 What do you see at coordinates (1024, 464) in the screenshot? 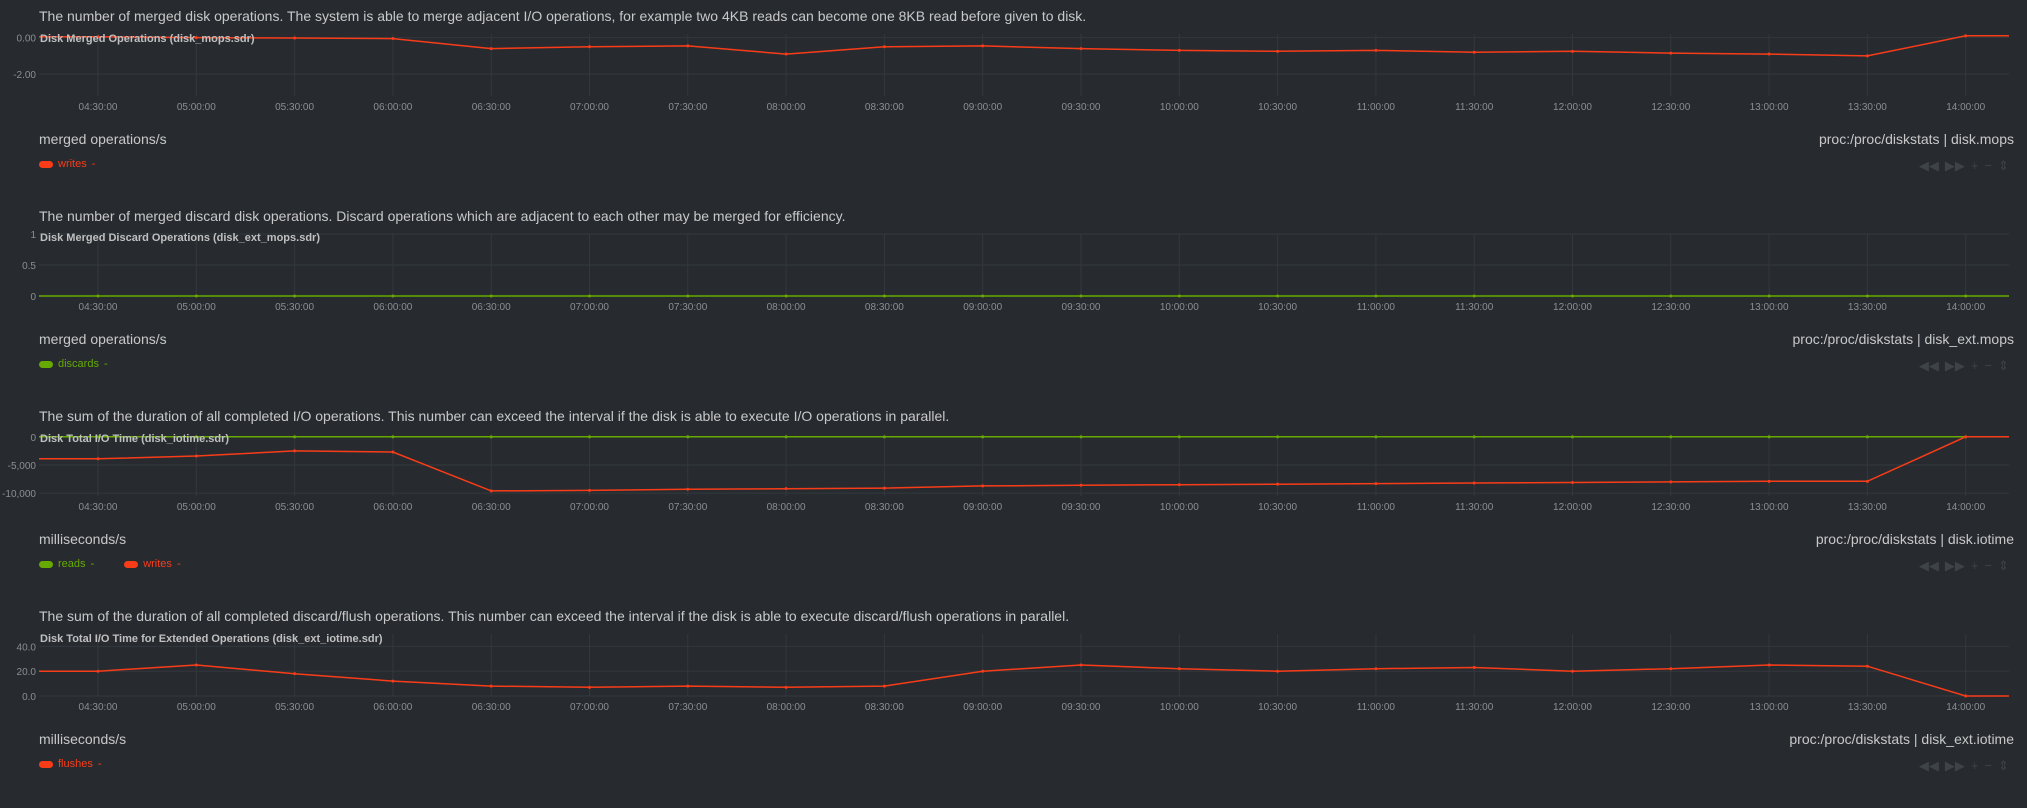
I see `series-line-writes` at bounding box center [1024, 464].